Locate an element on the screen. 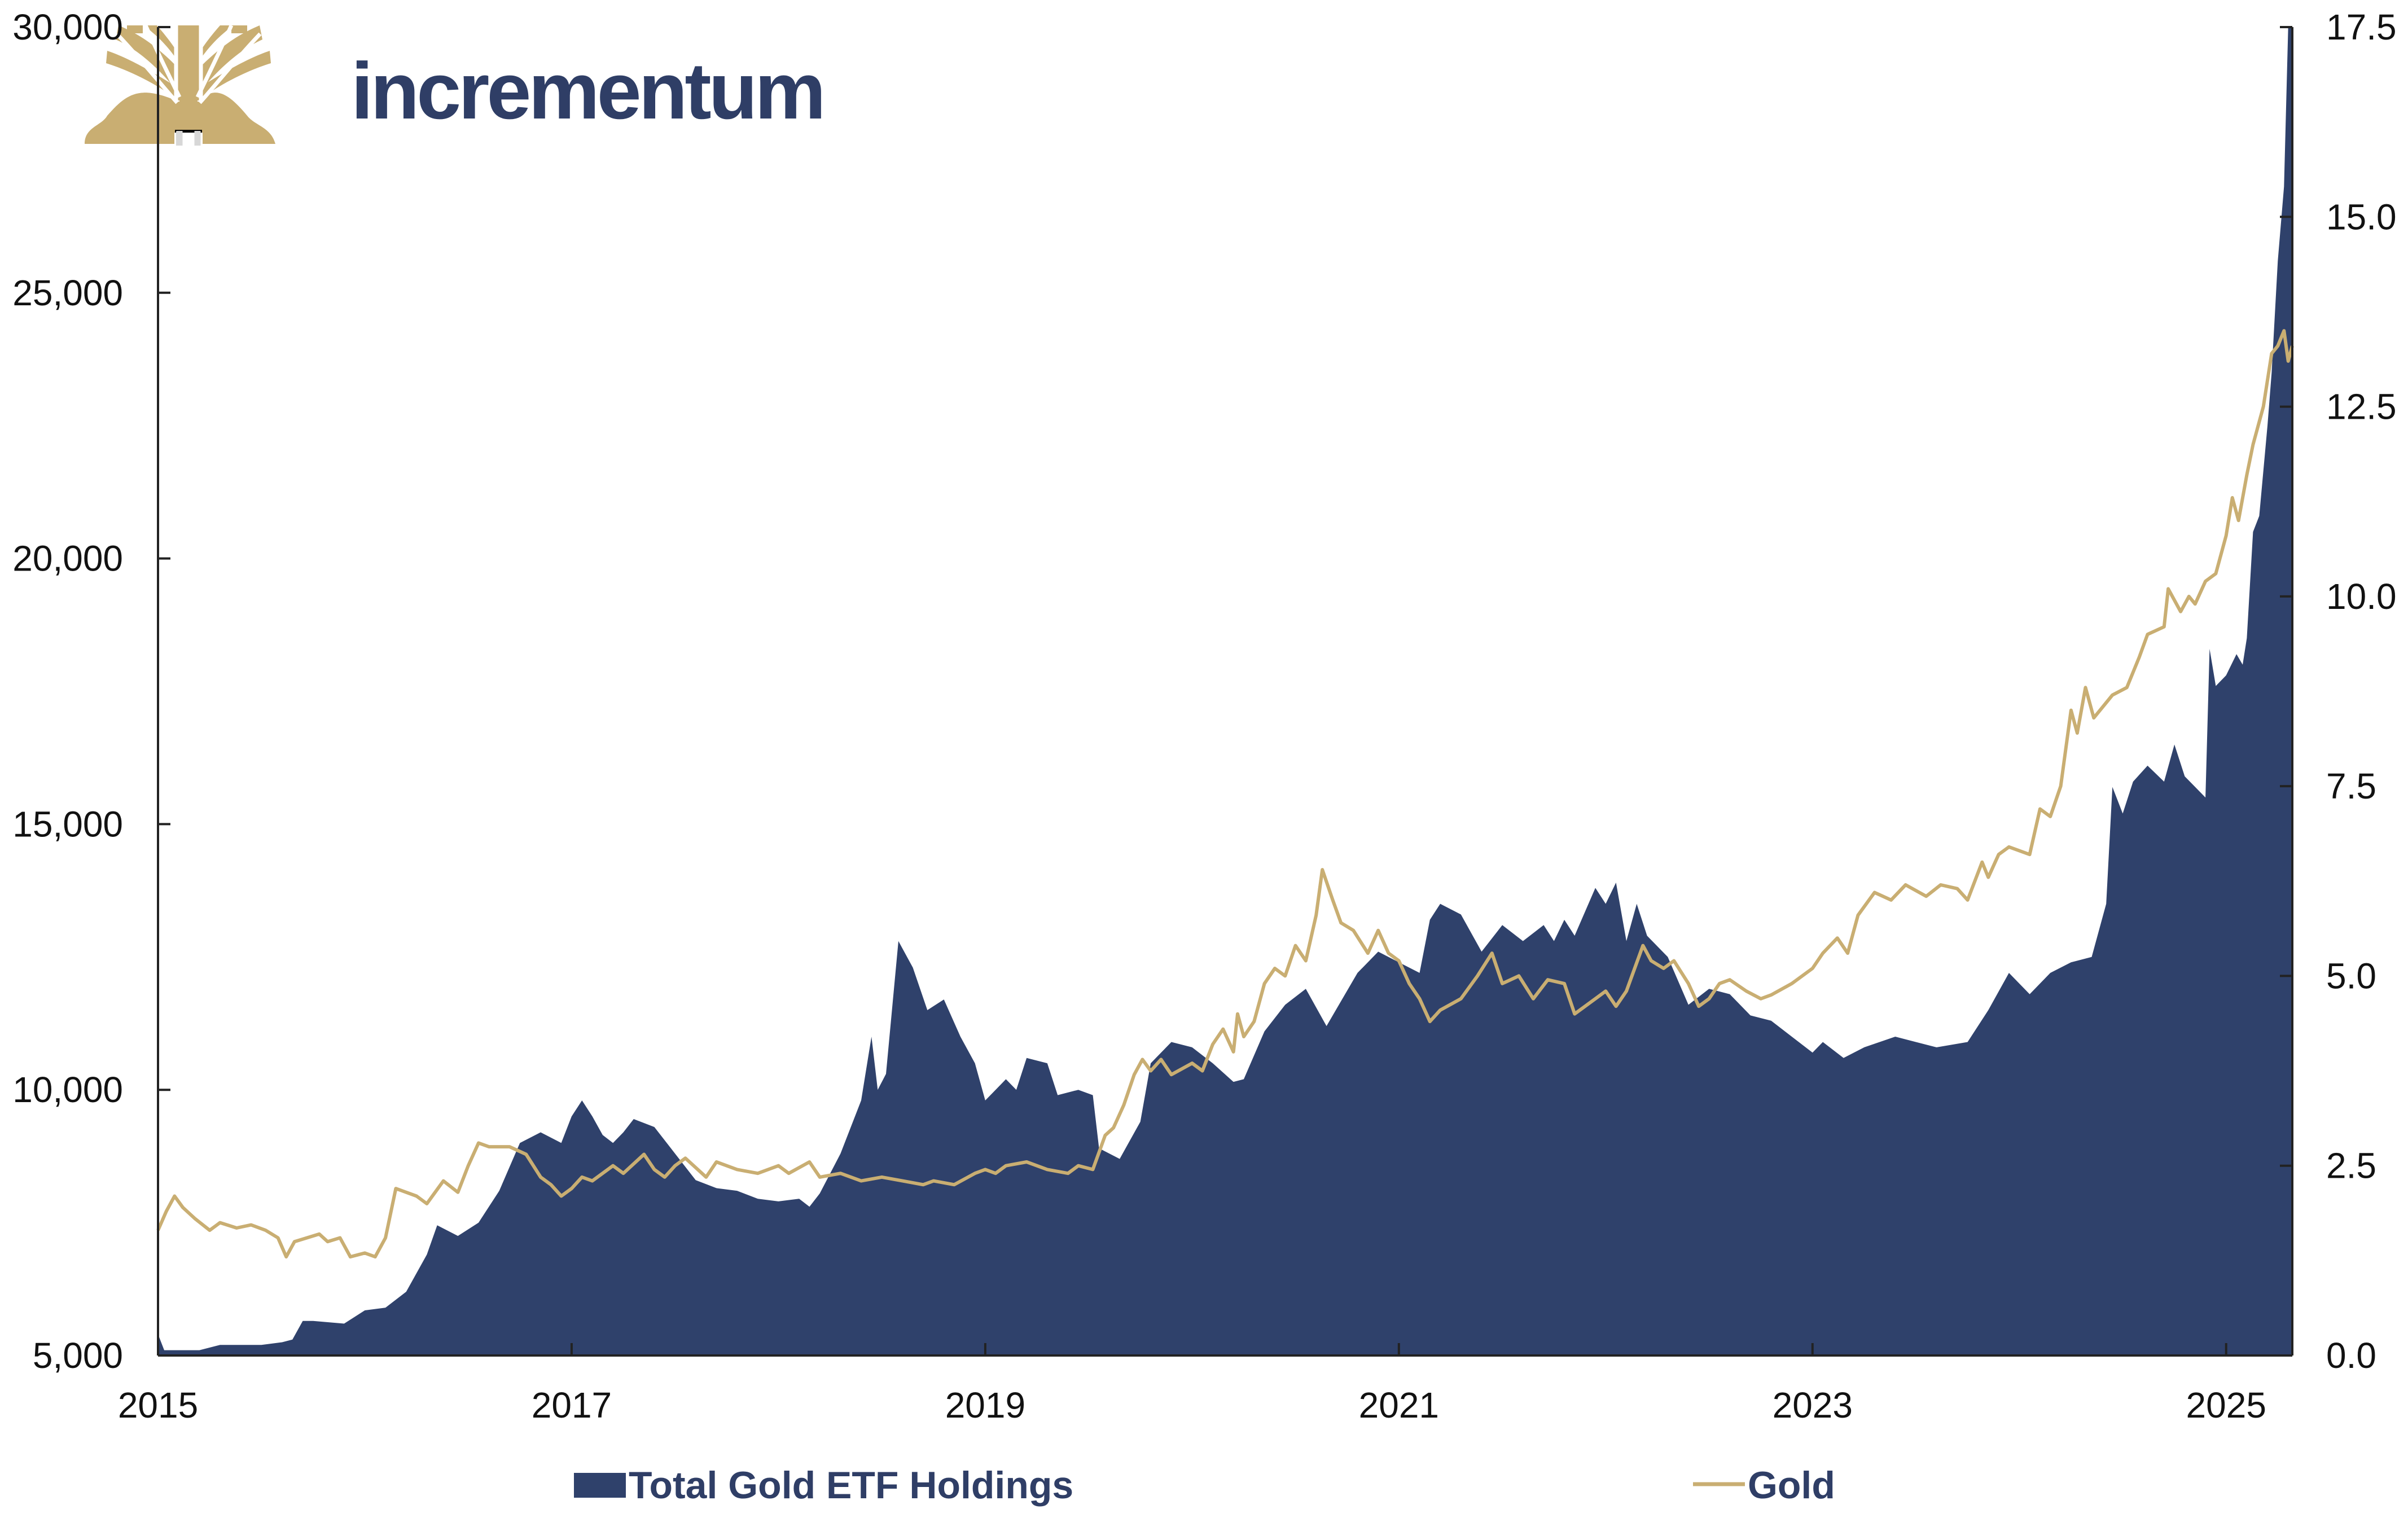 The image size is (2408, 1531). y-right-tick-label: 12.5 is located at coordinates (2362, 407).